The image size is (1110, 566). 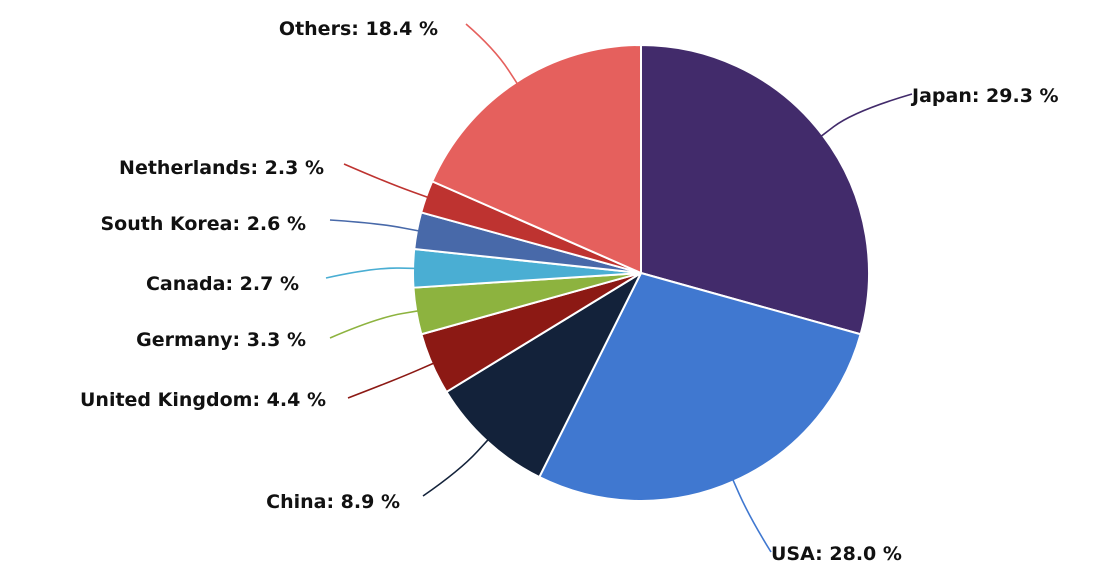 What do you see at coordinates (386, 181) in the screenshot?
I see `connector-netherlands` at bounding box center [386, 181].